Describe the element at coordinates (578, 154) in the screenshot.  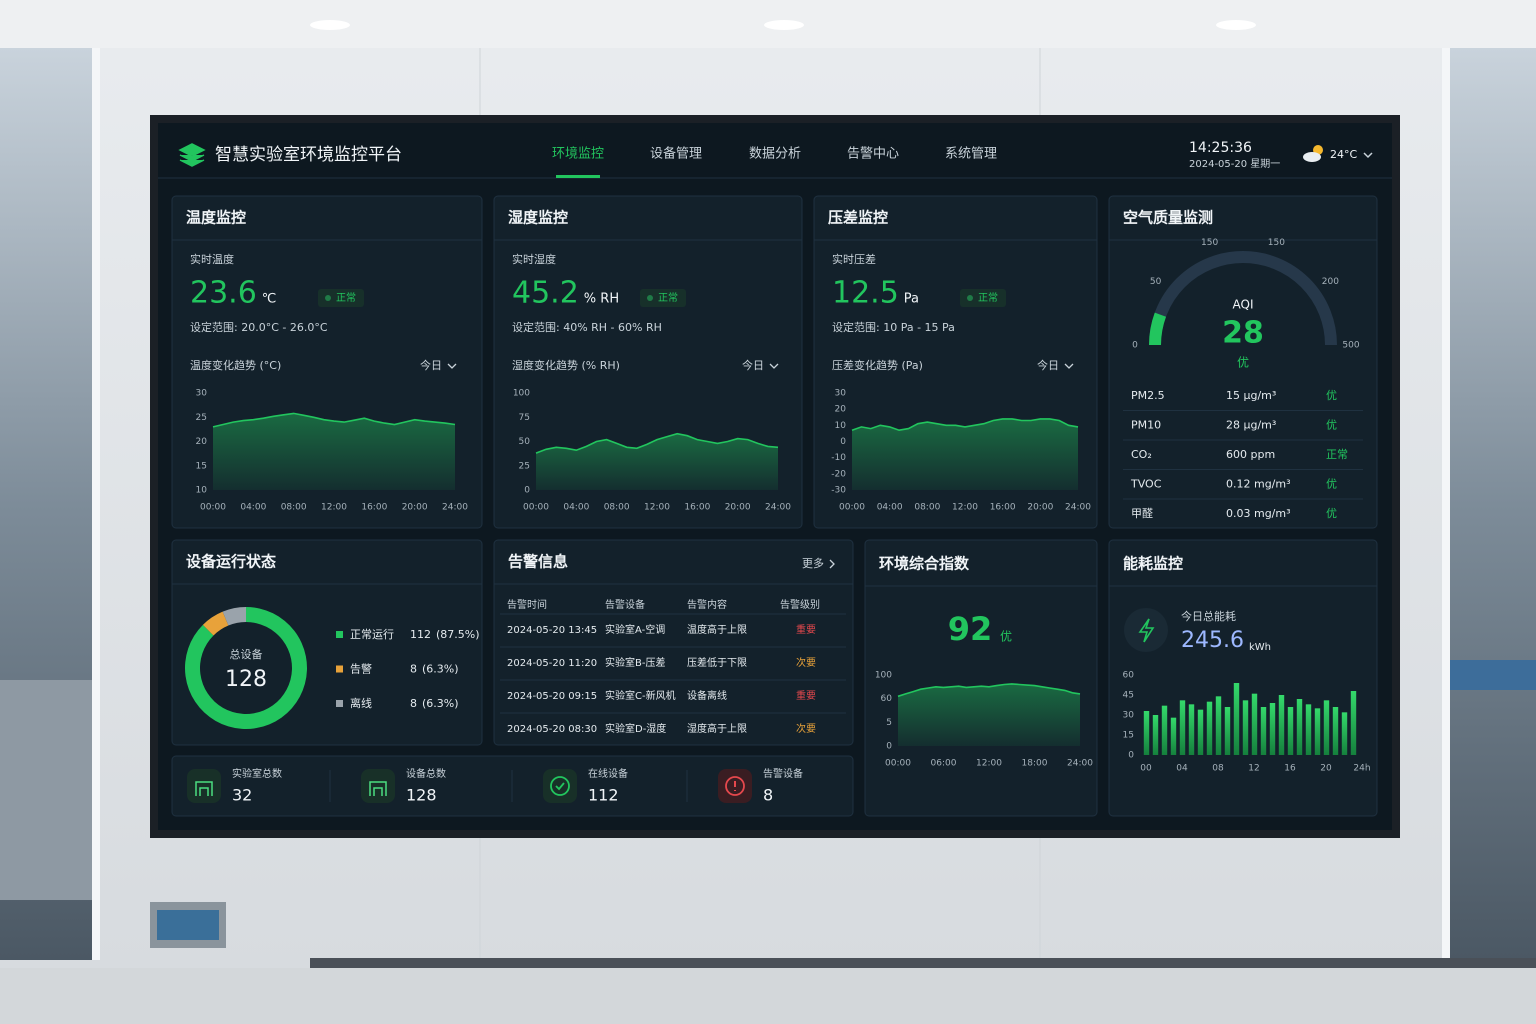
I see `nav-item: 环境监控` at that location.